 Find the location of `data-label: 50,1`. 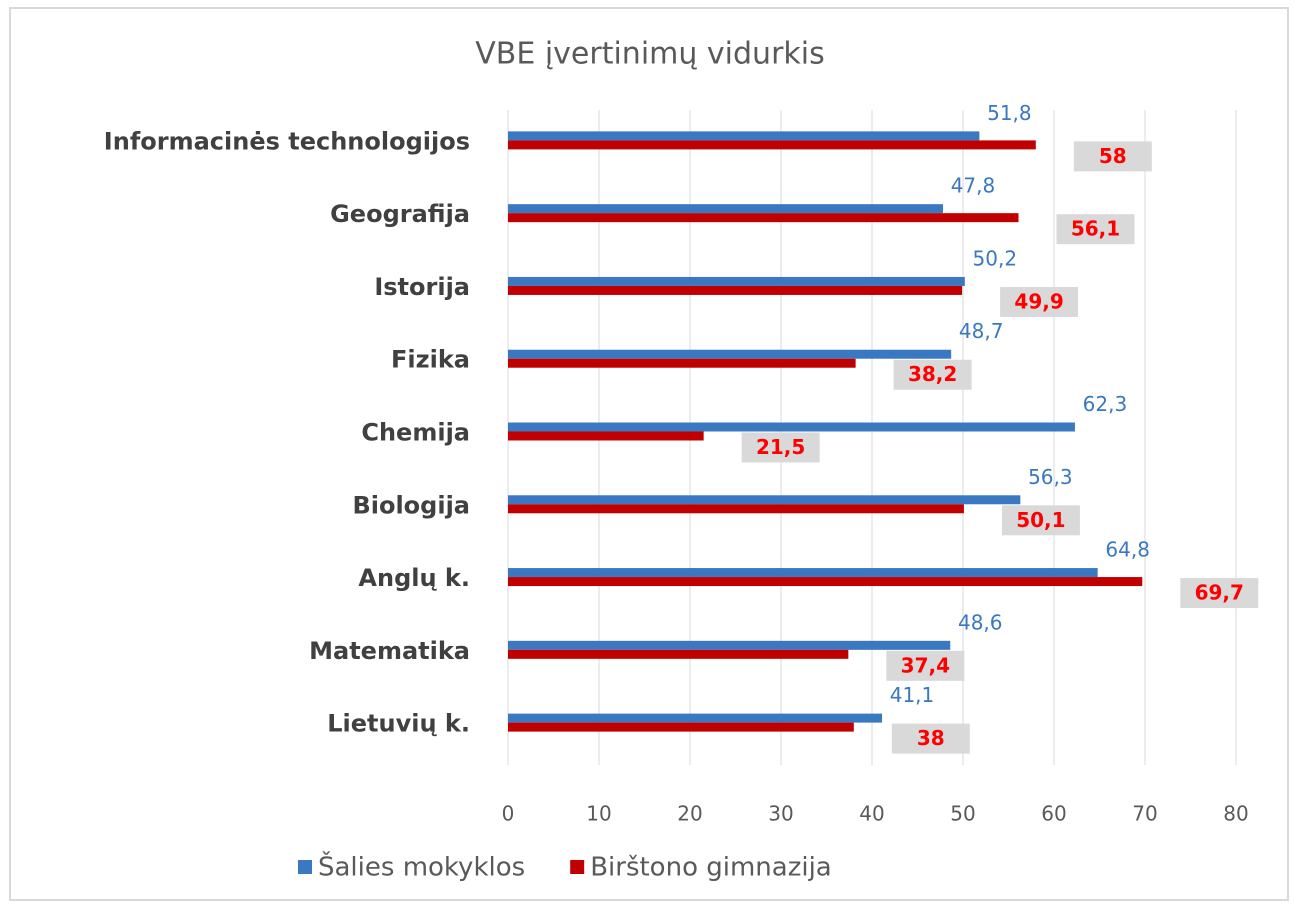

data-label: 50,1 is located at coordinates (1040, 520).